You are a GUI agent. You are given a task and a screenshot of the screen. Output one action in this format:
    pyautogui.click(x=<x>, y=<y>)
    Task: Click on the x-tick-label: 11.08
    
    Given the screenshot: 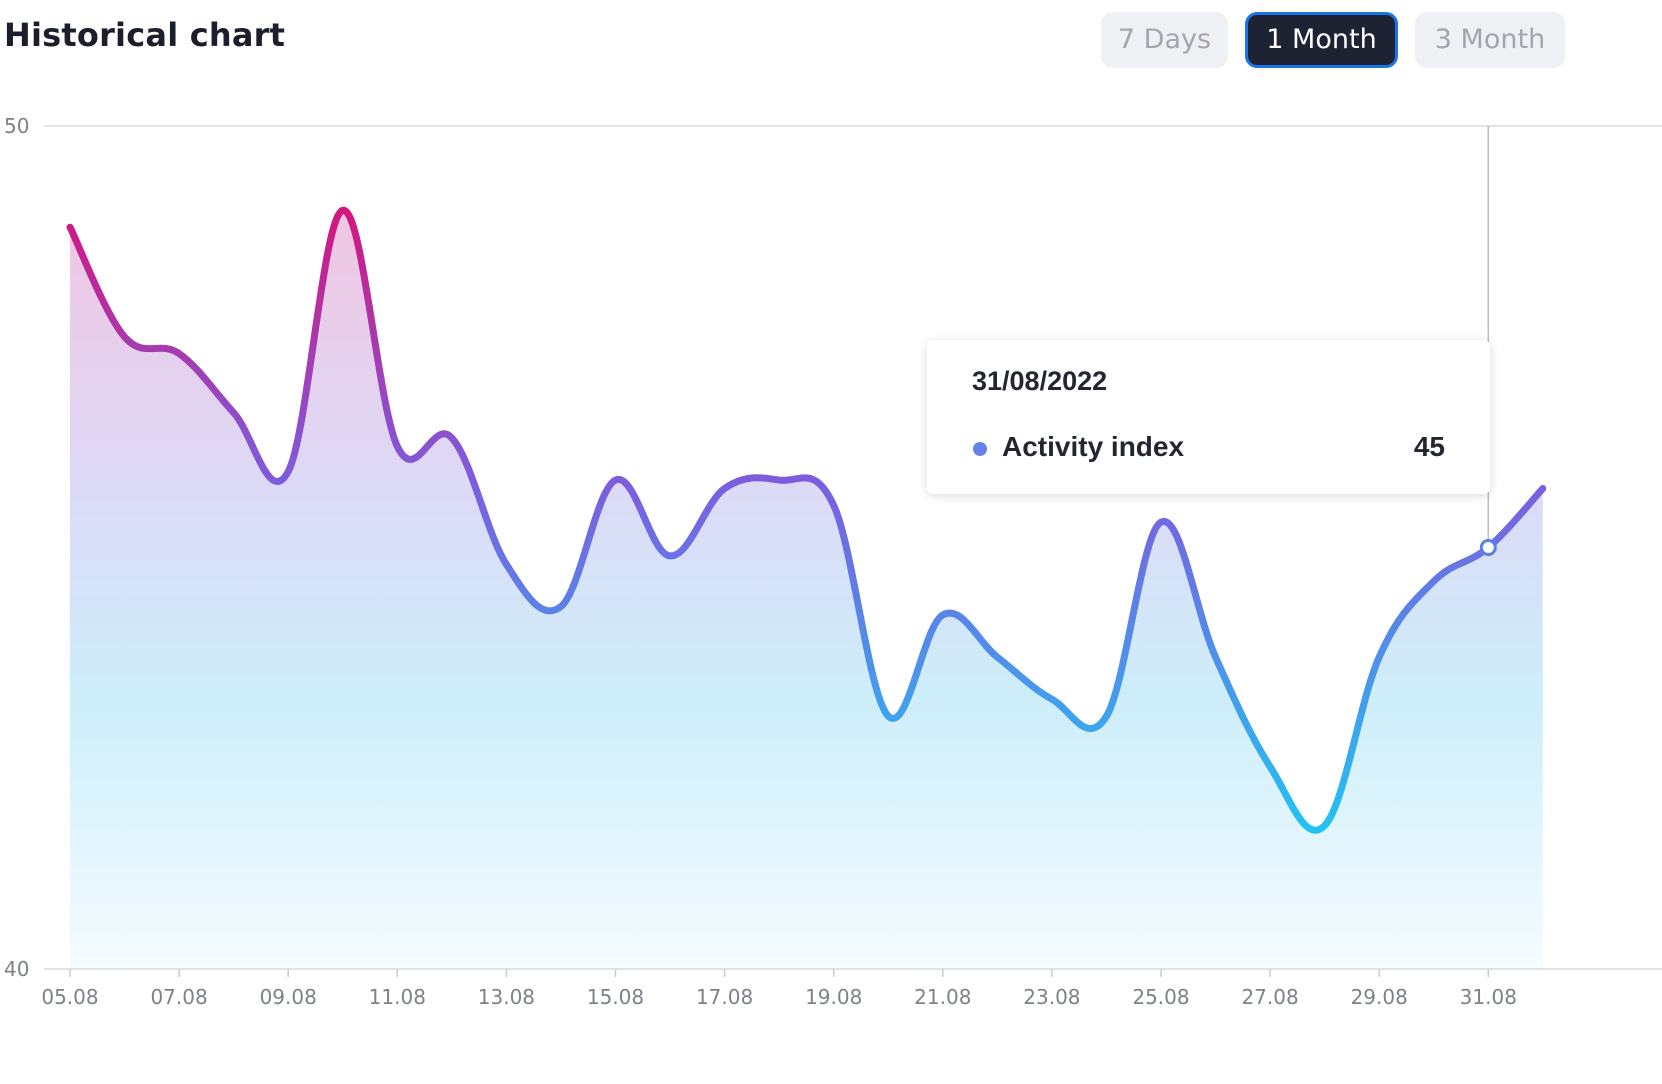 What is the action you would take?
    pyautogui.click(x=397, y=997)
    